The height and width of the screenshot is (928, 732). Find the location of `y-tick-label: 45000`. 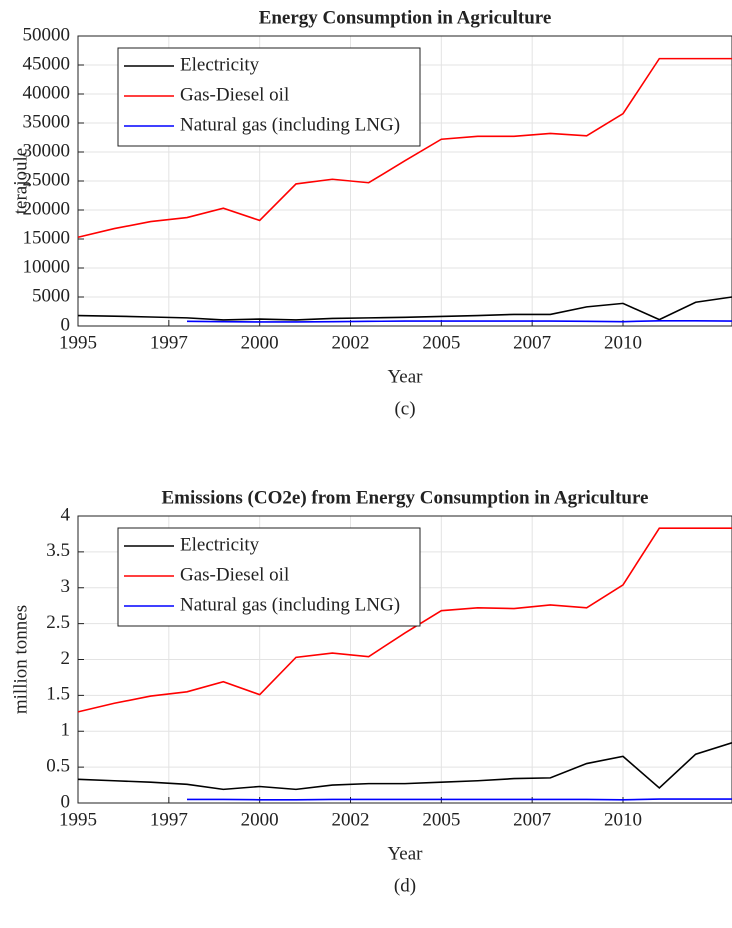

y-tick-label: 45000 is located at coordinates (47, 63).